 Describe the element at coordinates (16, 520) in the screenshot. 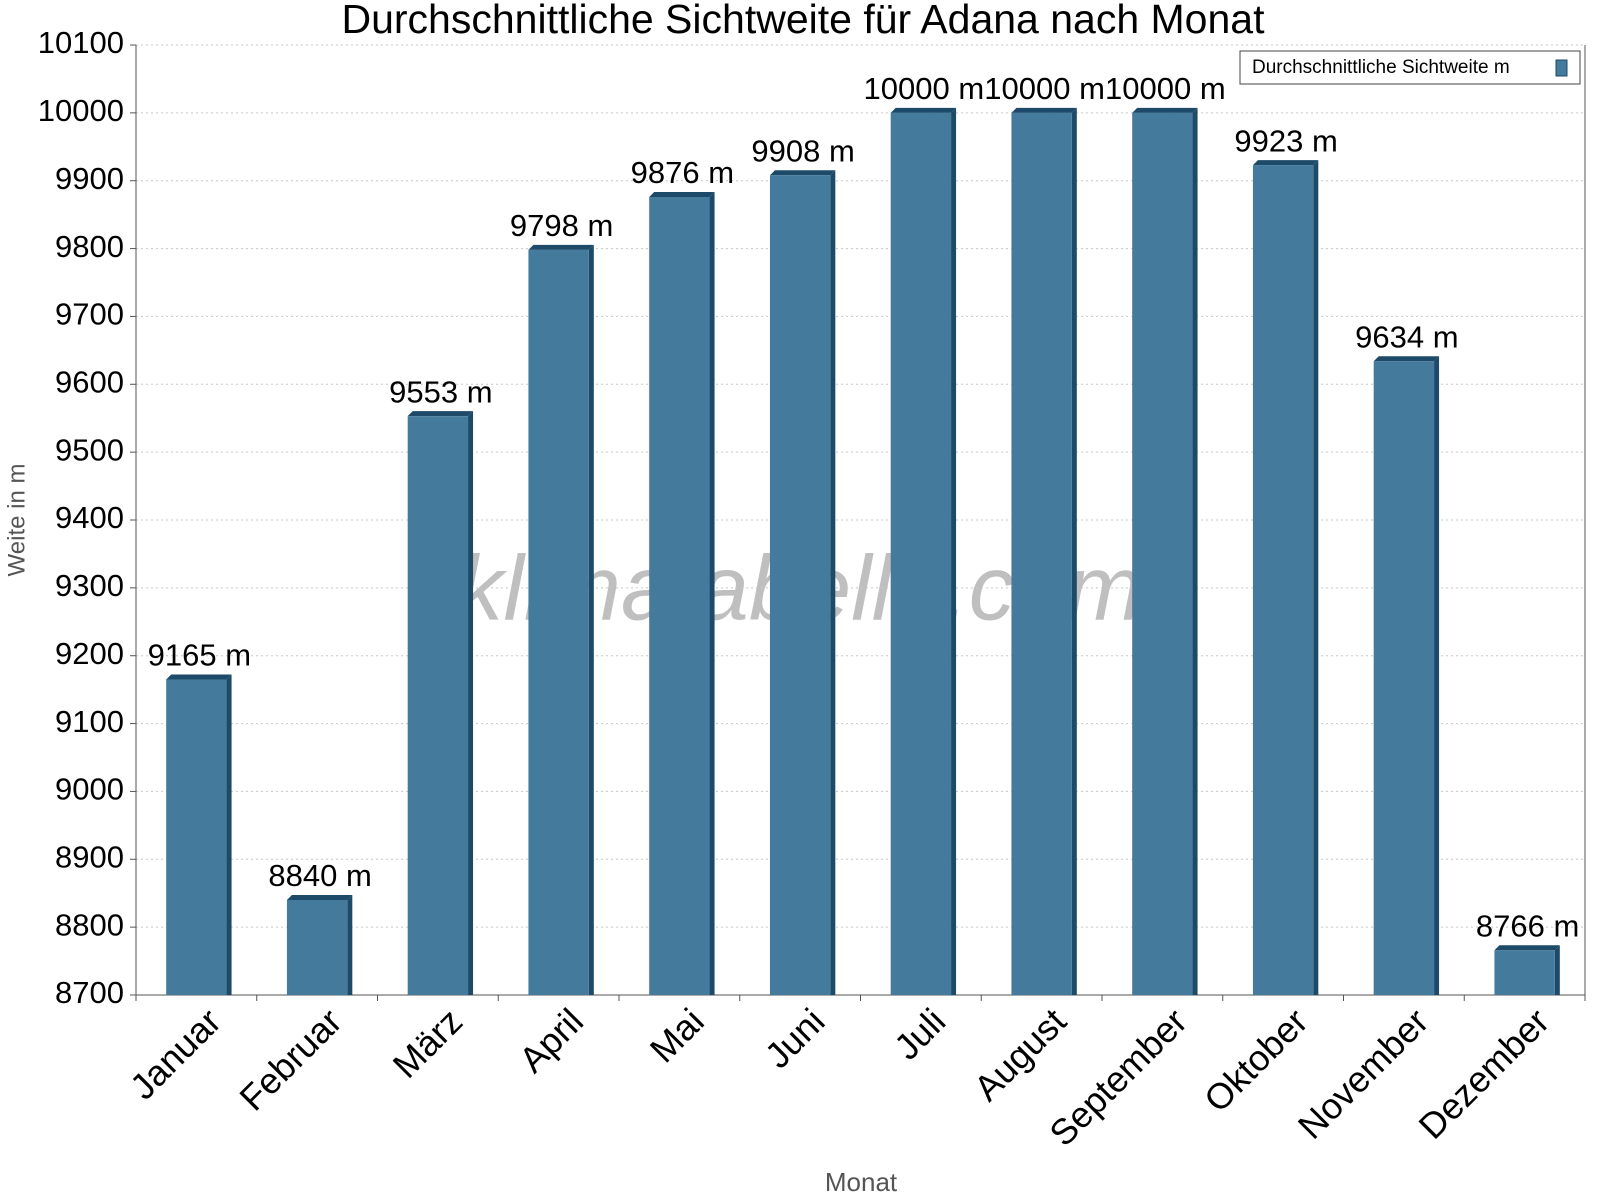

I see `y-axis-label: Weite in m` at that location.